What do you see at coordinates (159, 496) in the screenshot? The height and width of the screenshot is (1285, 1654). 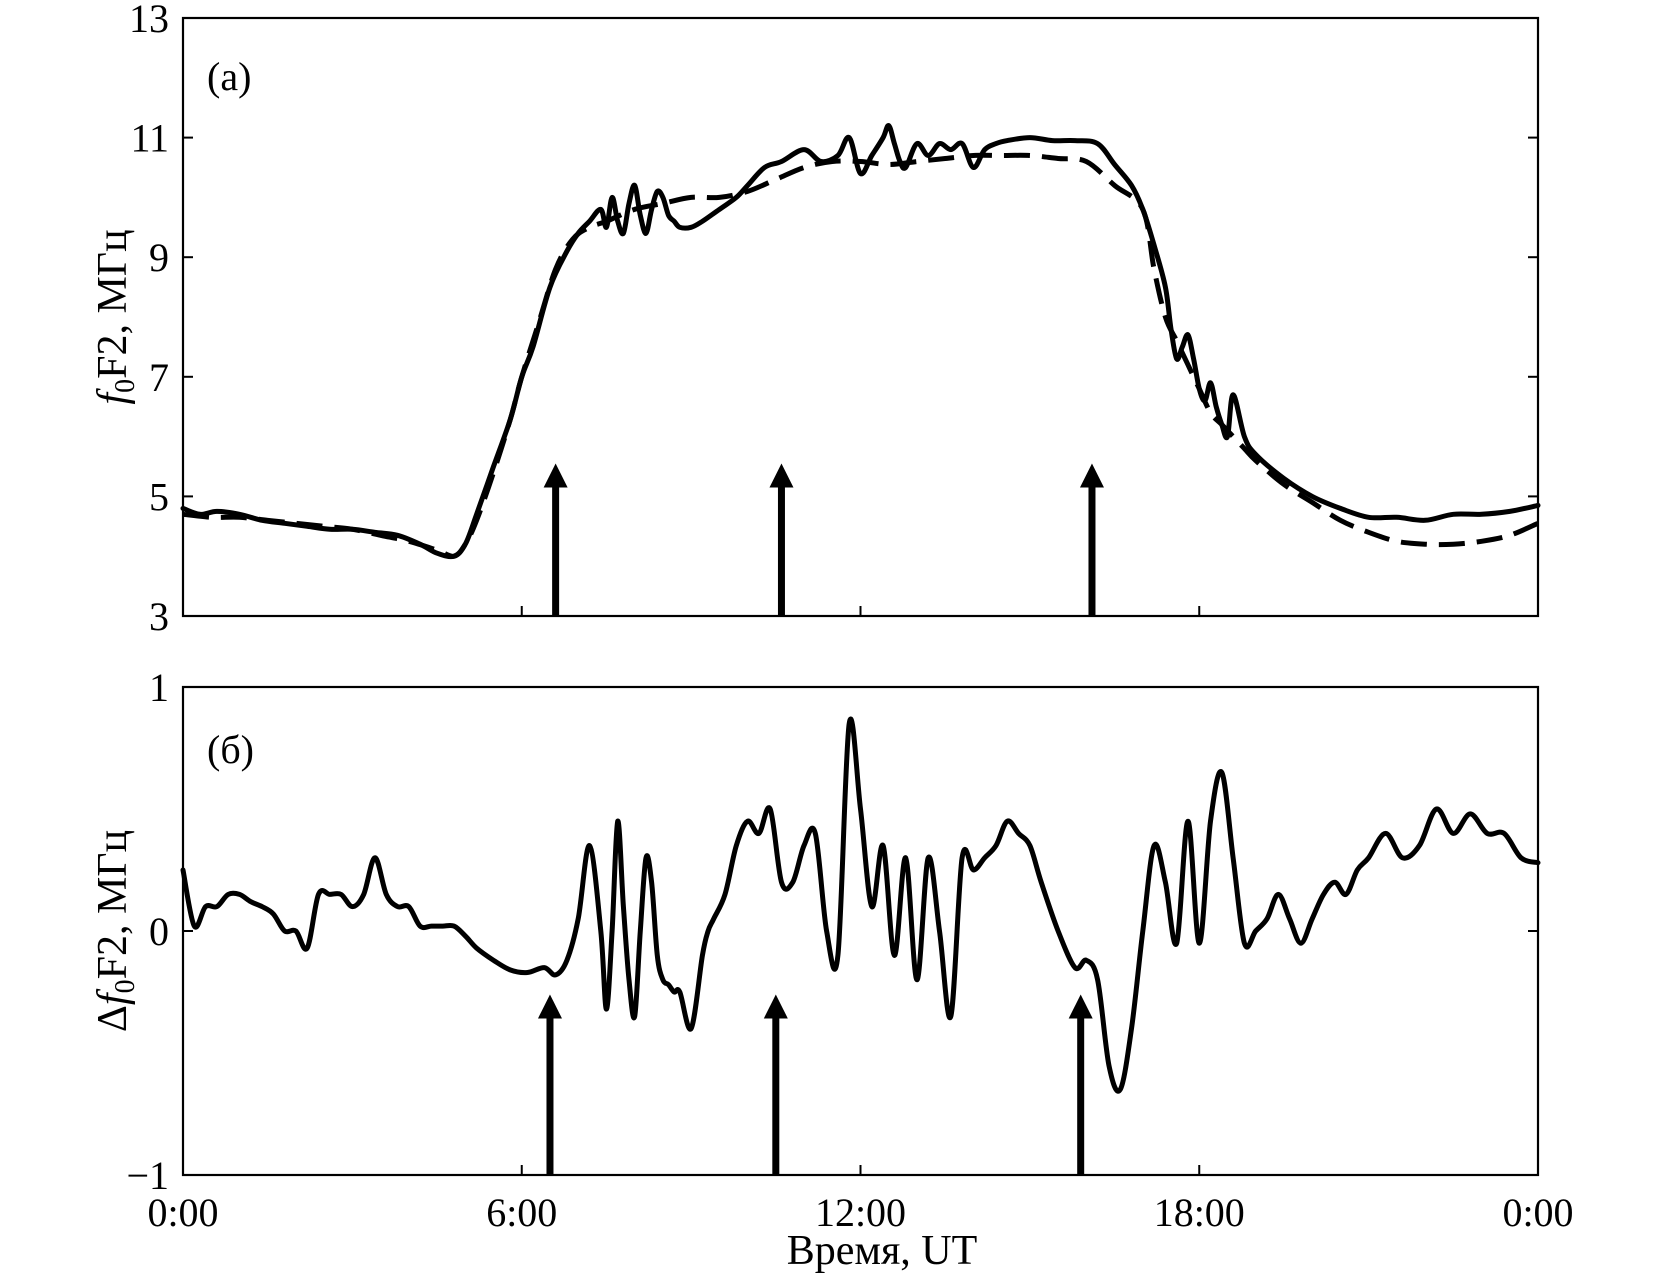 I see `y-tick-label-a: 5` at bounding box center [159, 496].